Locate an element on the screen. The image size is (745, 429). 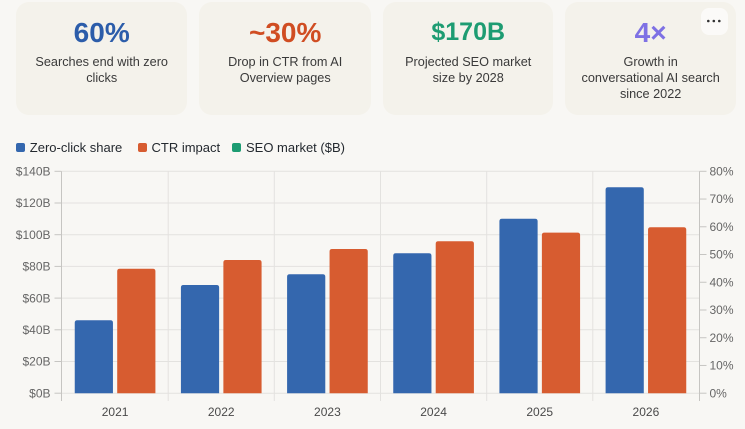
svg-text: 20% is located at coordinates (722, 338).